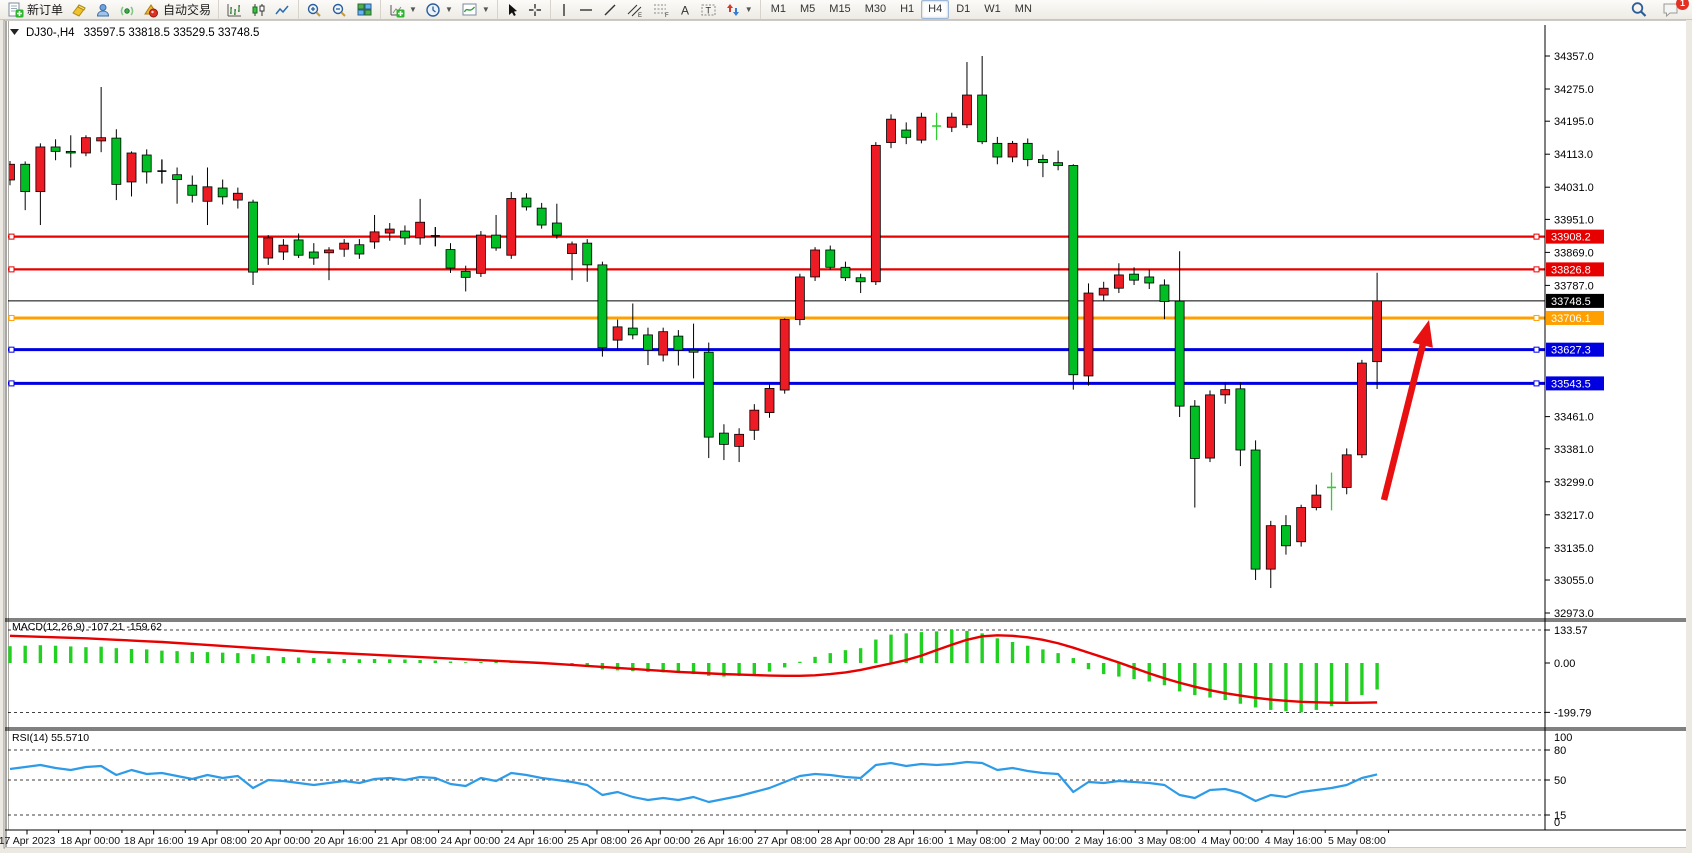  What do you see at coordinates (35, 10) in the screenshot?
I see `new-order-button: 新订单` at bounding box center [35, 10].